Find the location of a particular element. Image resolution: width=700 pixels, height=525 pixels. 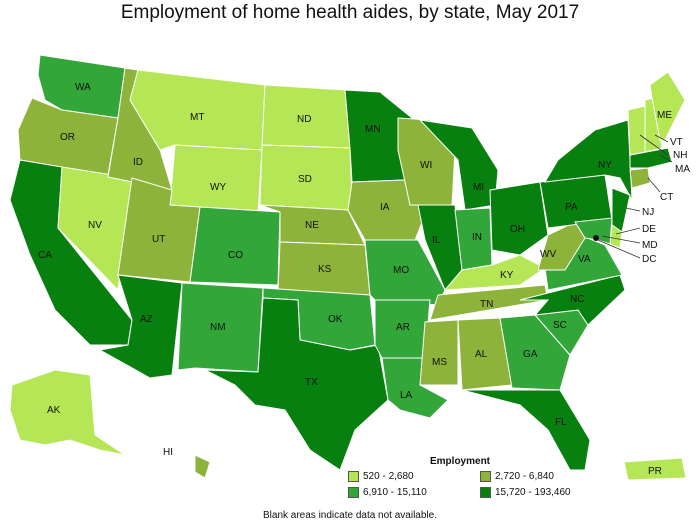

label-IN: IN is located at coordinates (477, 237).